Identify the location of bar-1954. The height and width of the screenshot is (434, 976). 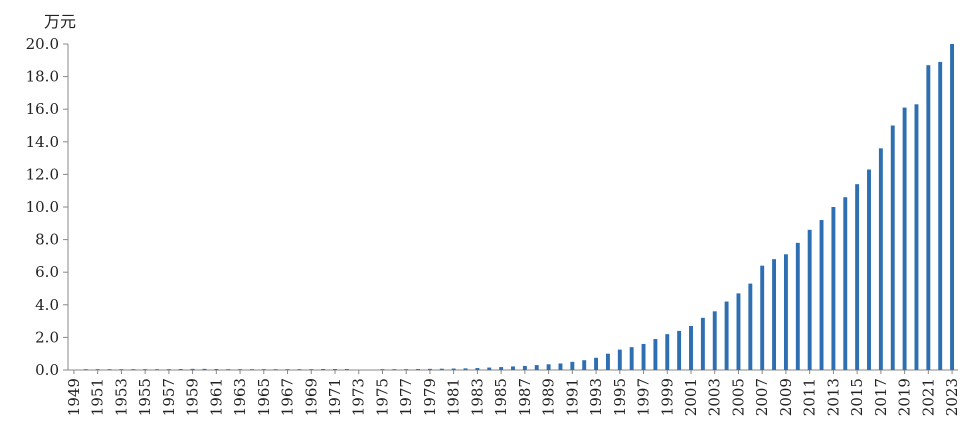
(133, 369).